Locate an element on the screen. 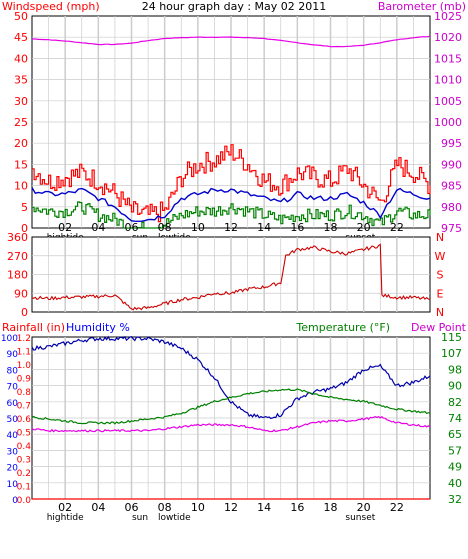 The width and height of the screenshot is (468, 559). graph-title: 24 hour graph day : May 02 2011 is located at coordinates (234, 6).